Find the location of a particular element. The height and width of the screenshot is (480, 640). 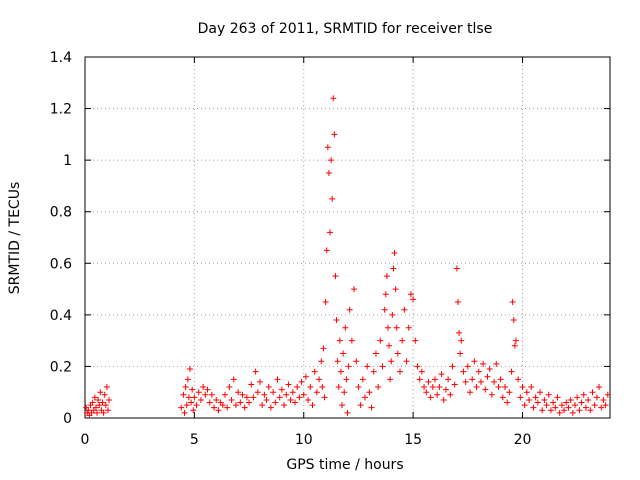

x-tick-label: 10 is located at coordinates (304, 440).